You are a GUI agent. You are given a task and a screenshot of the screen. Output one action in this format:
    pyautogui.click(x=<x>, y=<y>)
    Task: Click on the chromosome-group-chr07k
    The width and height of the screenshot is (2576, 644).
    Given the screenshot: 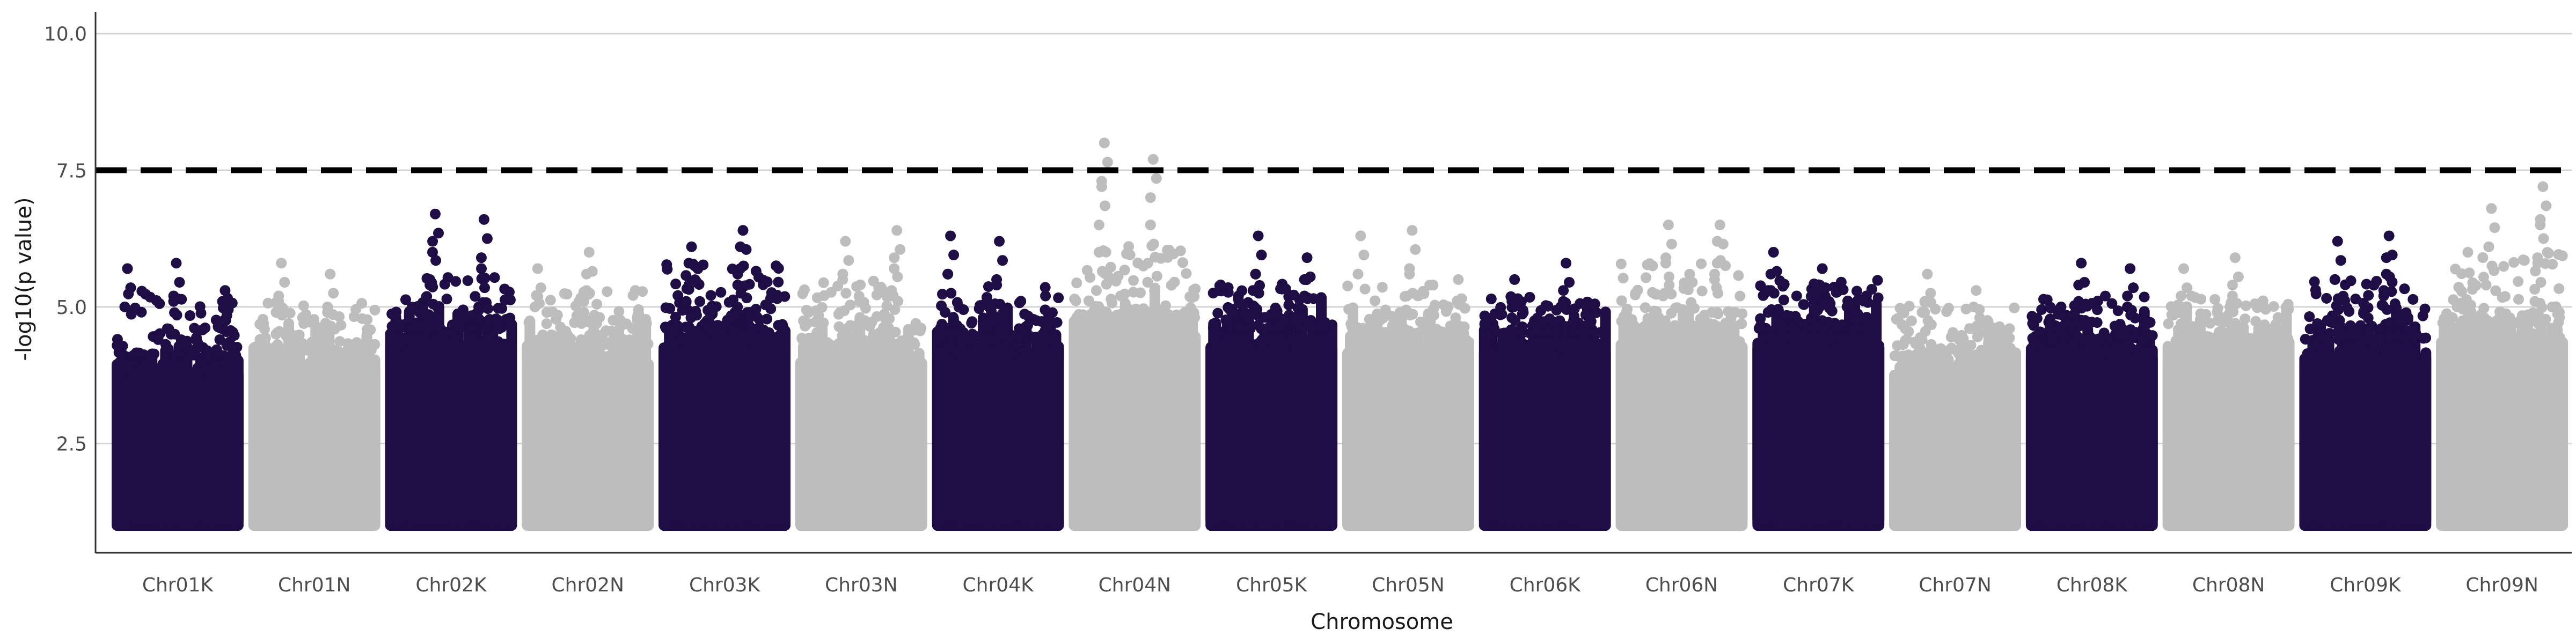 What is the action you would take?
    pyautogui.click(x=1818, y=389)
    